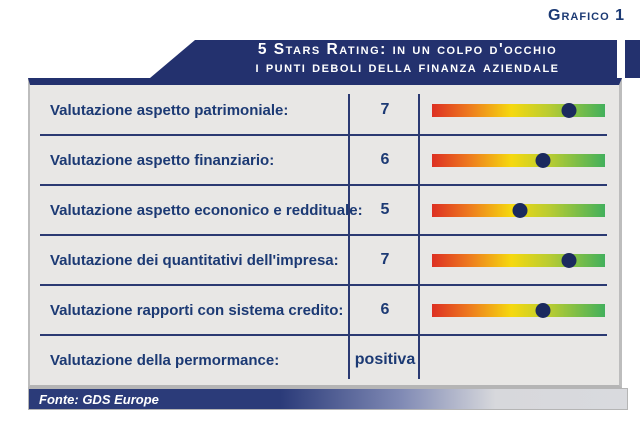  I want to click on title-line-1: 5 Stars Rating: in un colpo d'occhio, so click(407, 49).